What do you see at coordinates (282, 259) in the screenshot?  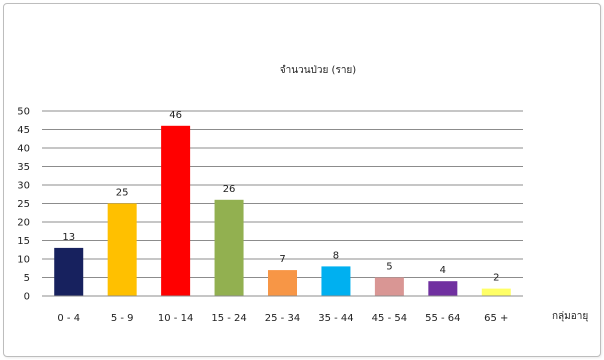 I see `data-label: 7` at bounding box center [282, 259].